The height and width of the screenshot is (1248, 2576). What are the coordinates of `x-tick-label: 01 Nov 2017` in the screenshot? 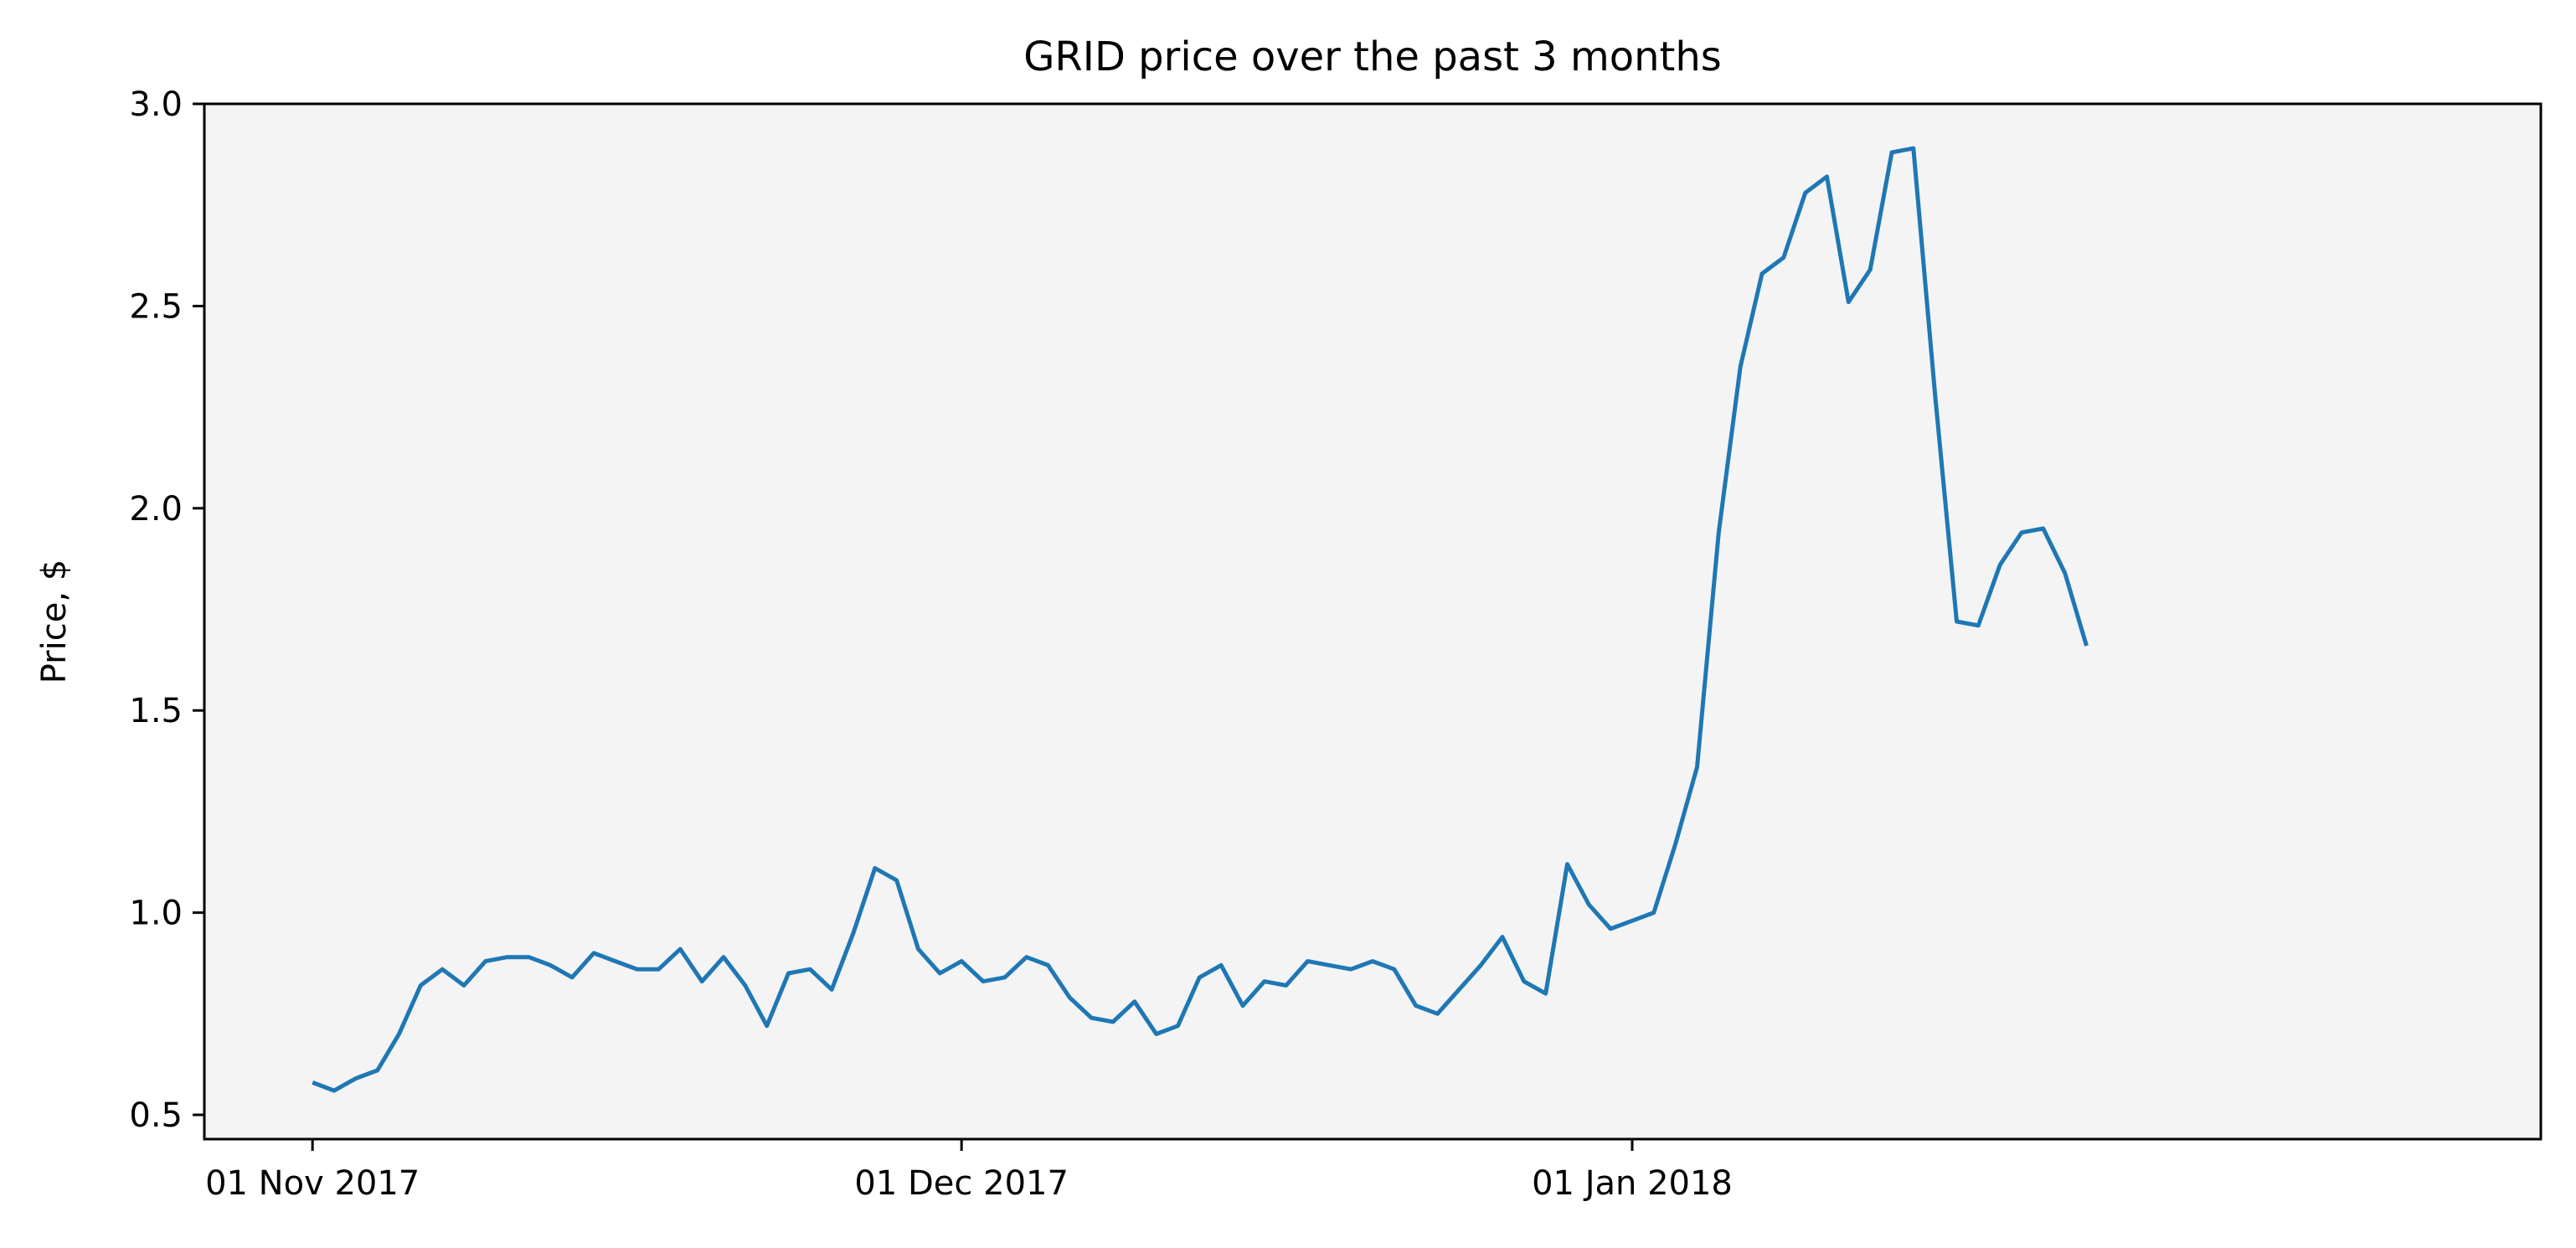 It's located at (312, 1183).